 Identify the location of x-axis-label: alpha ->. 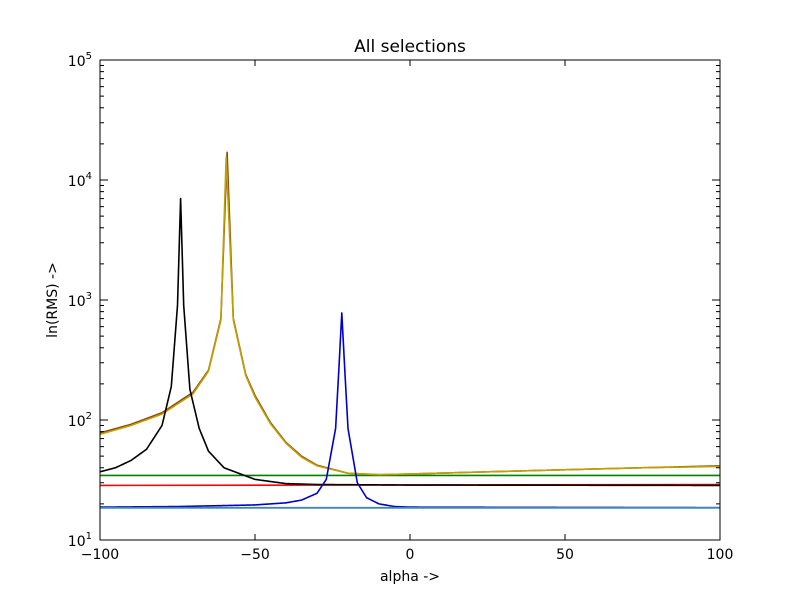
(410, 577).